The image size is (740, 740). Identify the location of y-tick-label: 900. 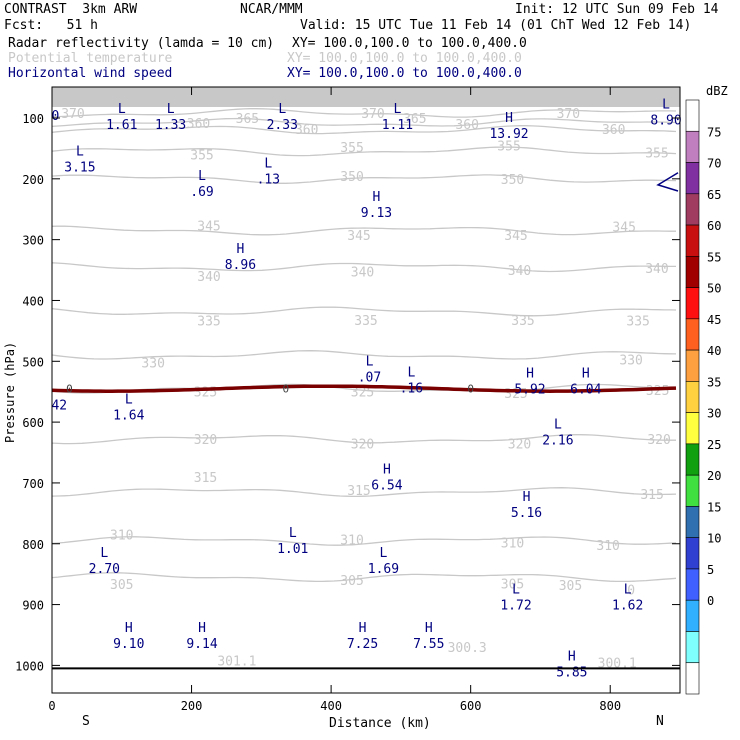
(33, 606).